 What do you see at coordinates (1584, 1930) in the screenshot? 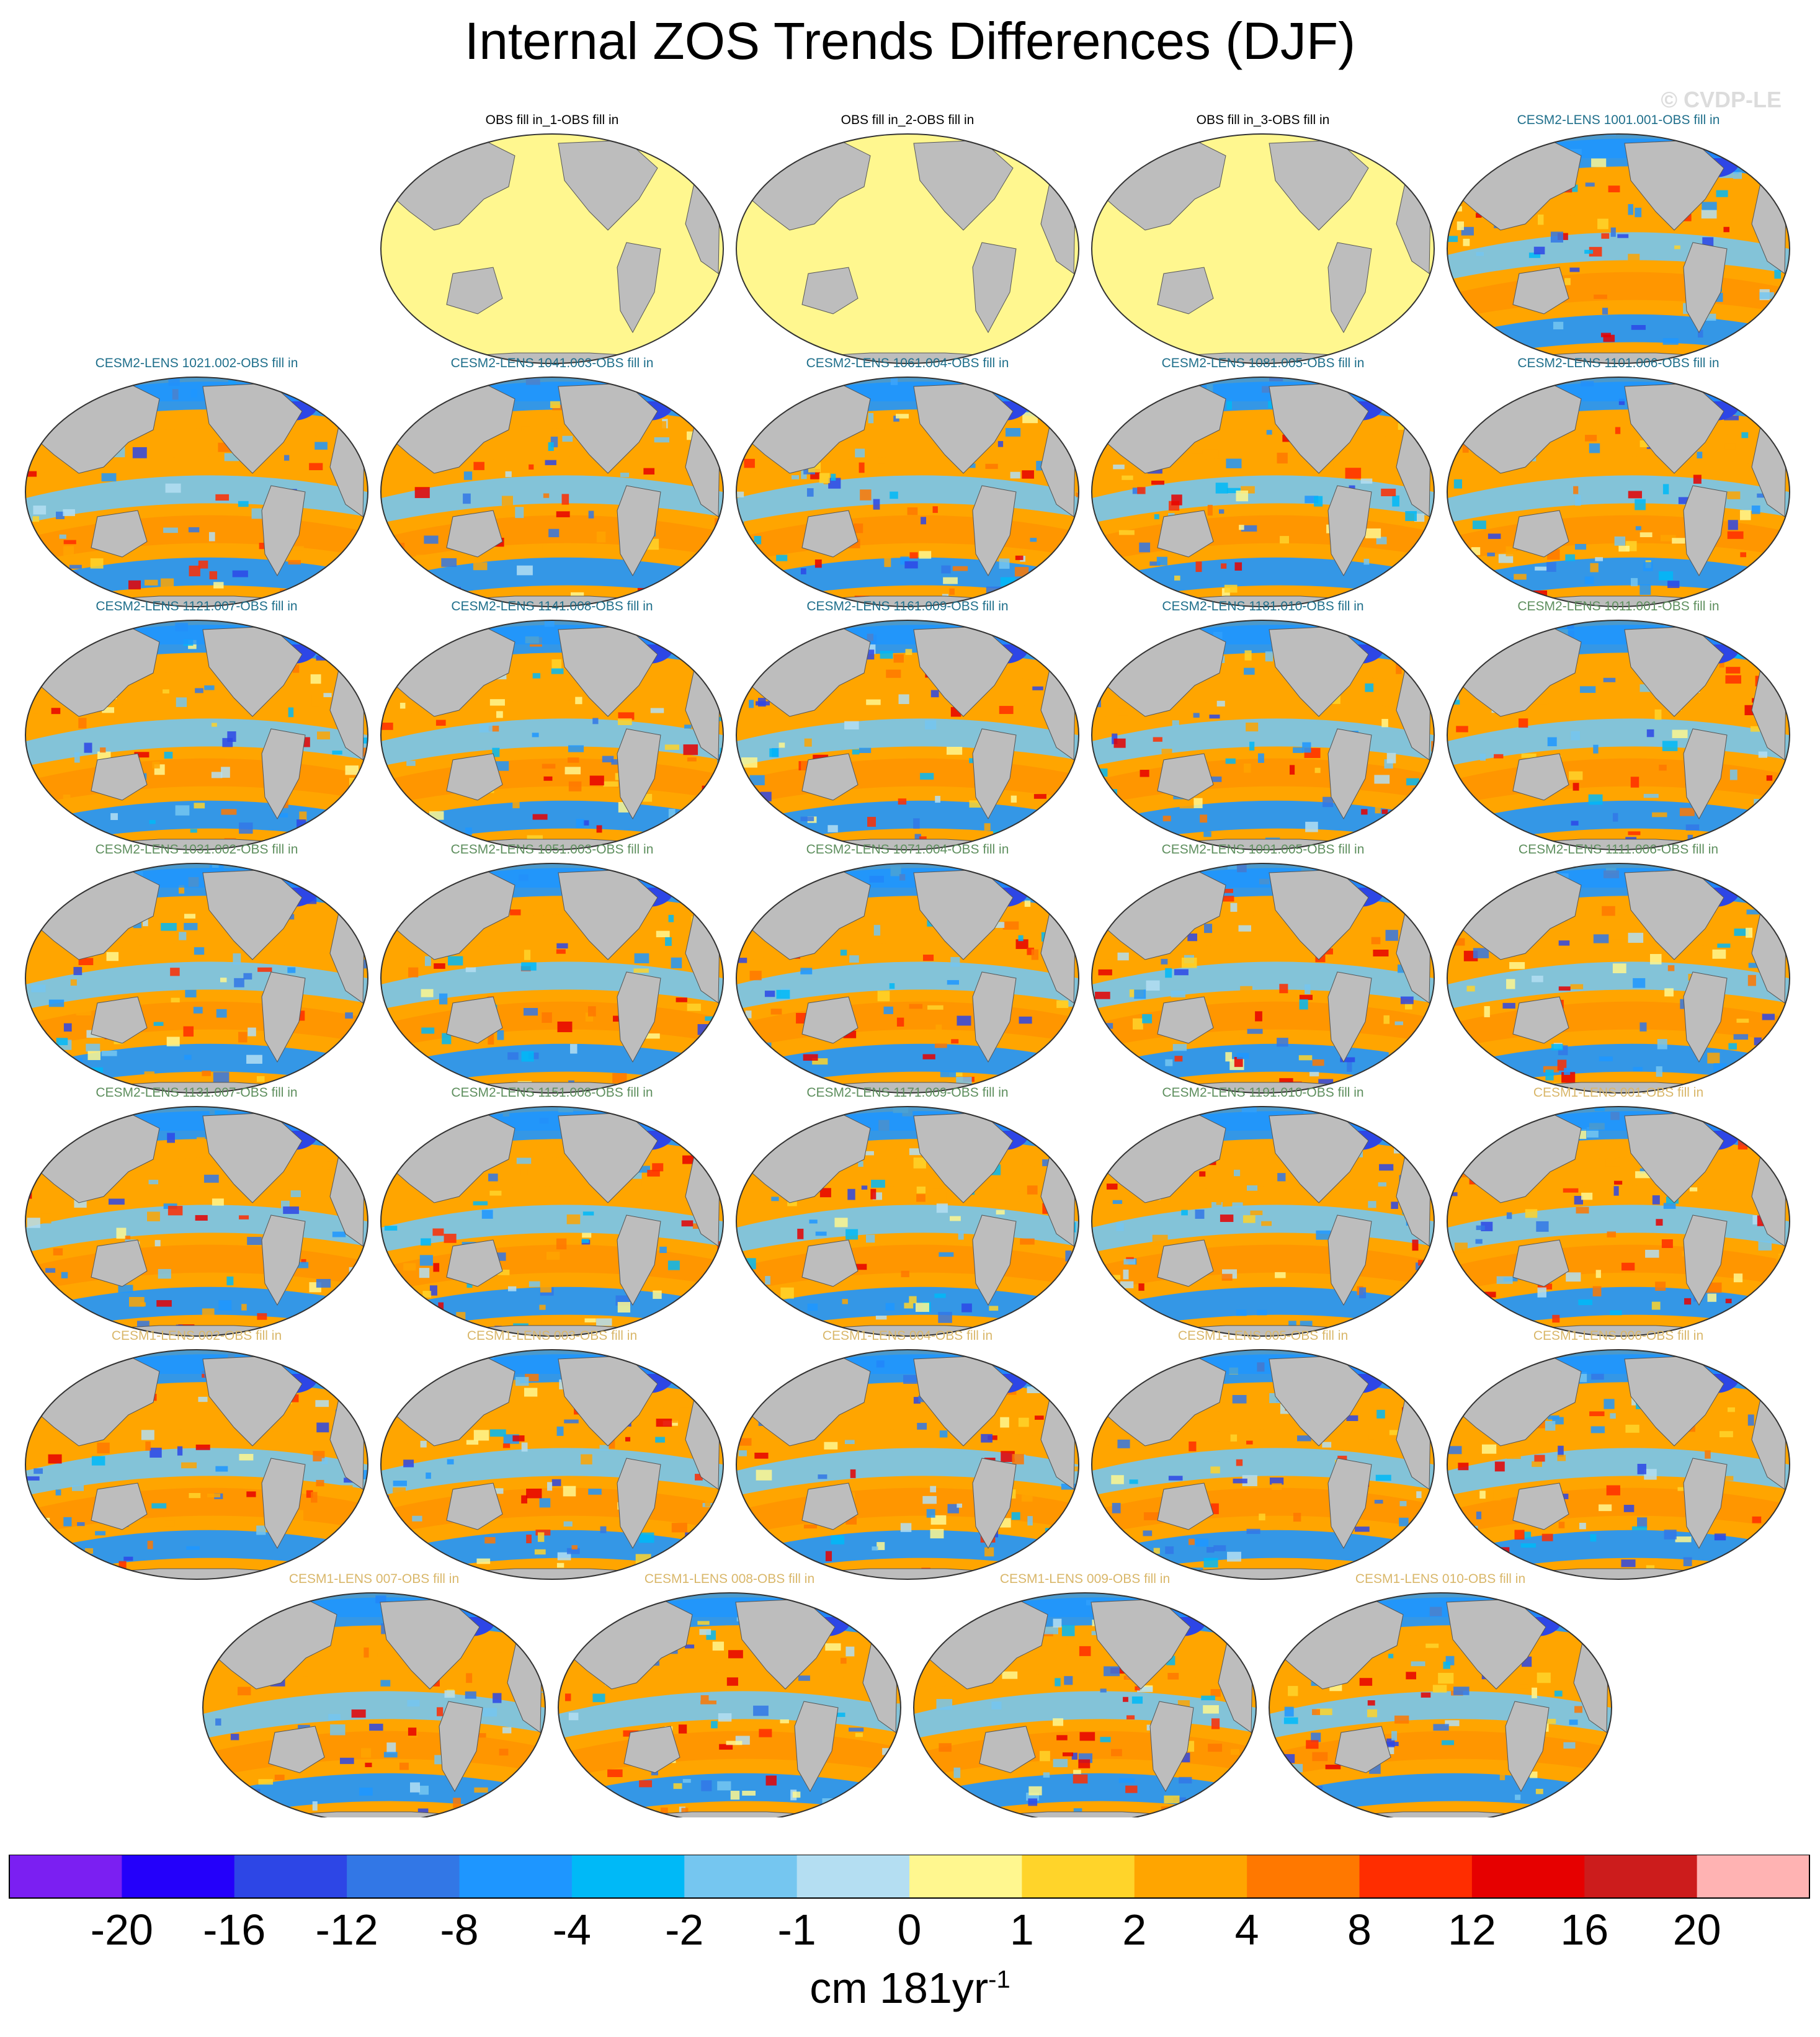
I see `colorbar-tick-label: 16` at bounding box center [1584, 1930].